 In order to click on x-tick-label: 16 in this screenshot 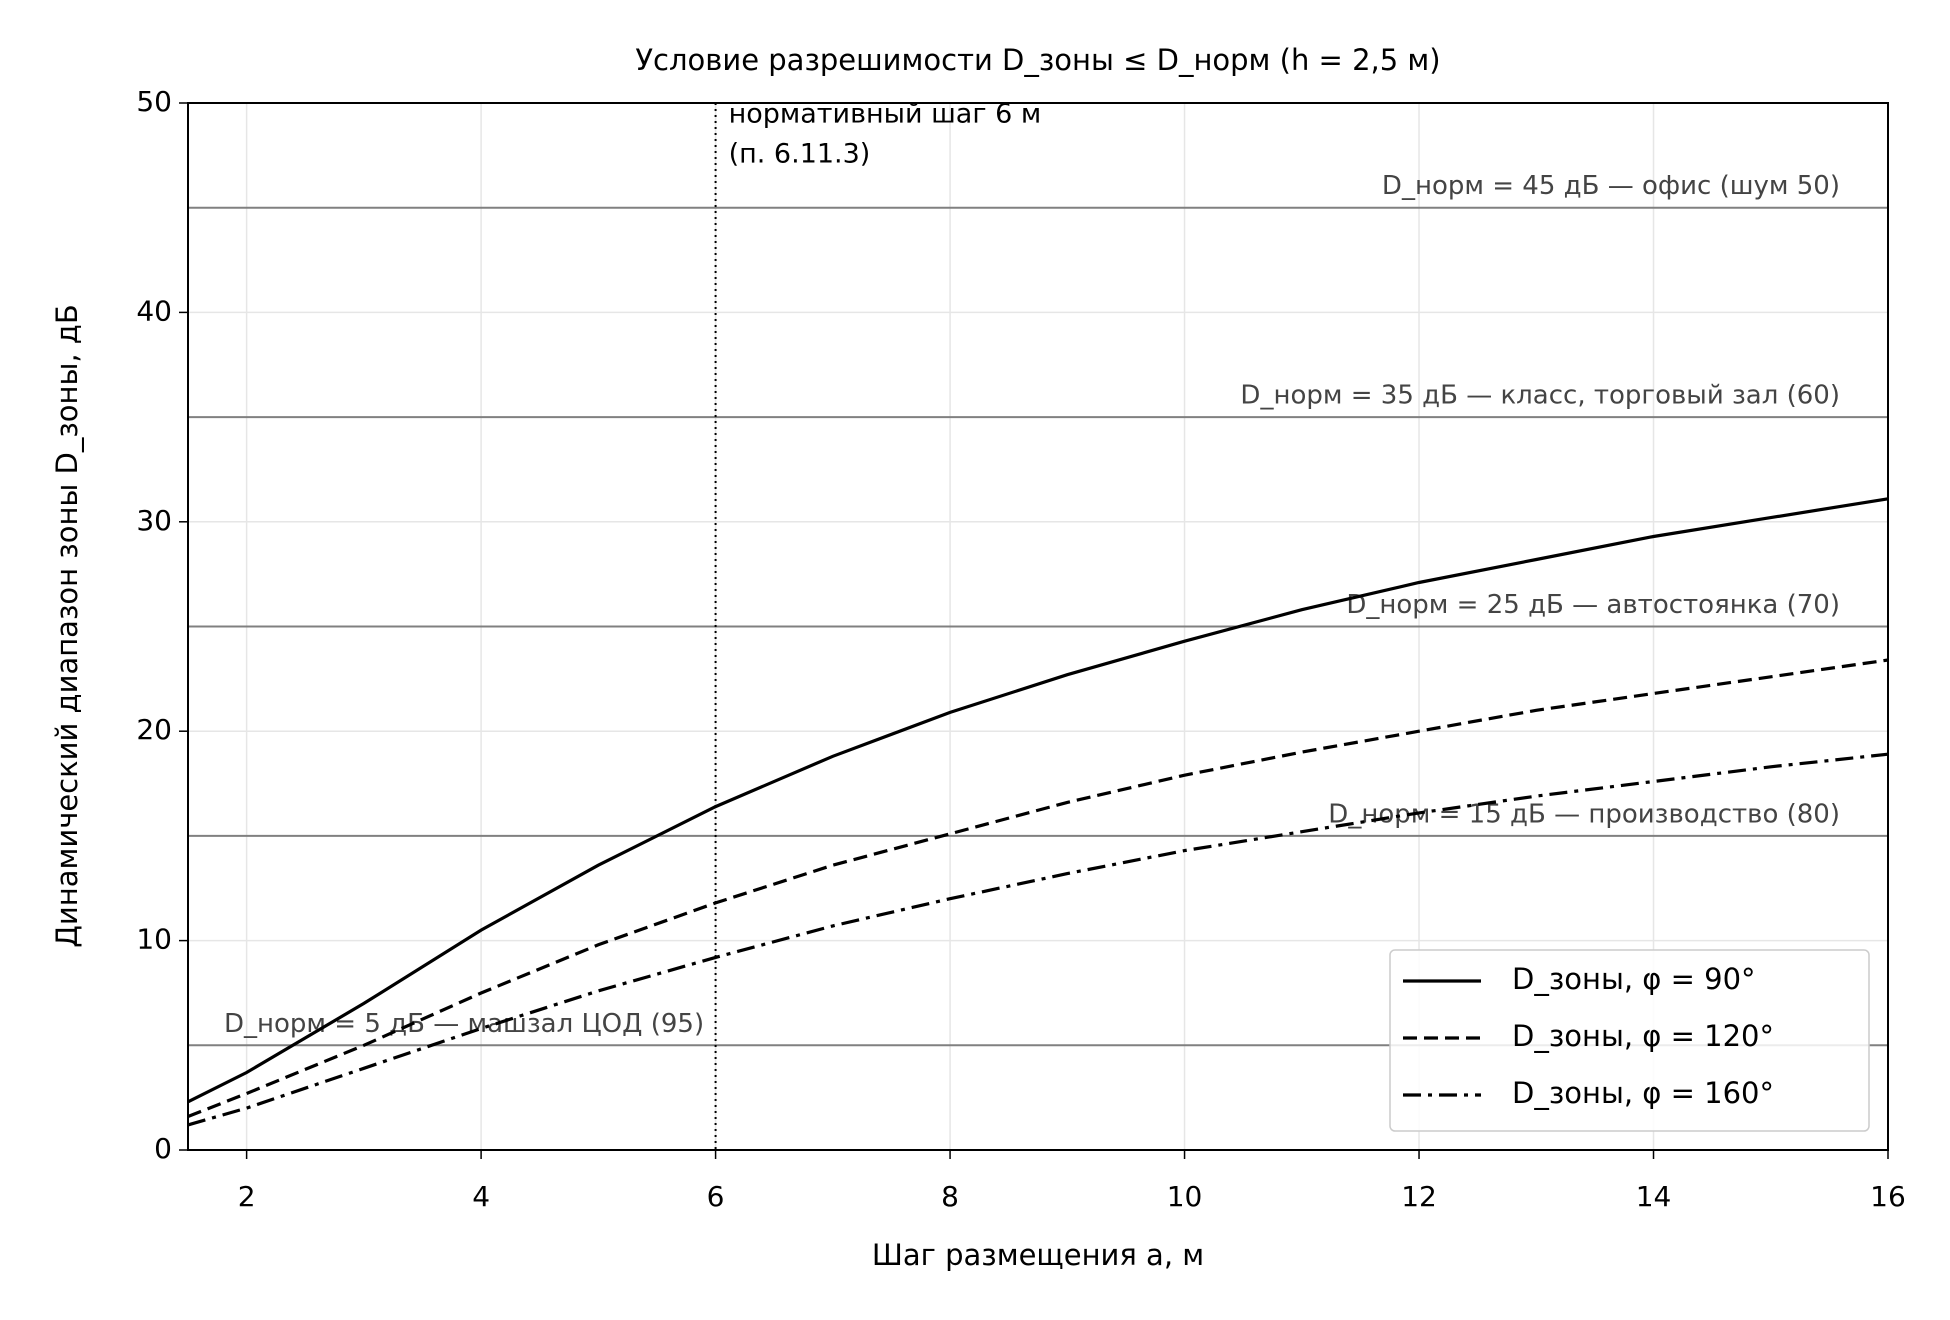, I will do `click(1888, 1196)`.